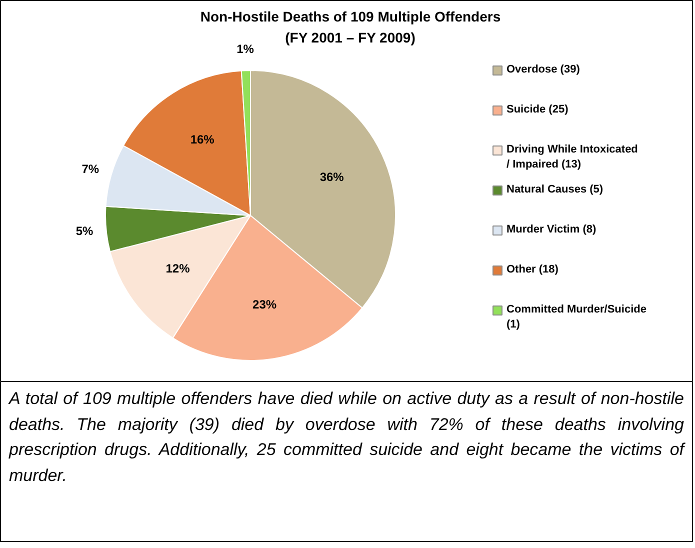  What do you see at coordinates (264, 304) in the screenshot?
I see `data-label: 23%` at bounding box center [264, 304].